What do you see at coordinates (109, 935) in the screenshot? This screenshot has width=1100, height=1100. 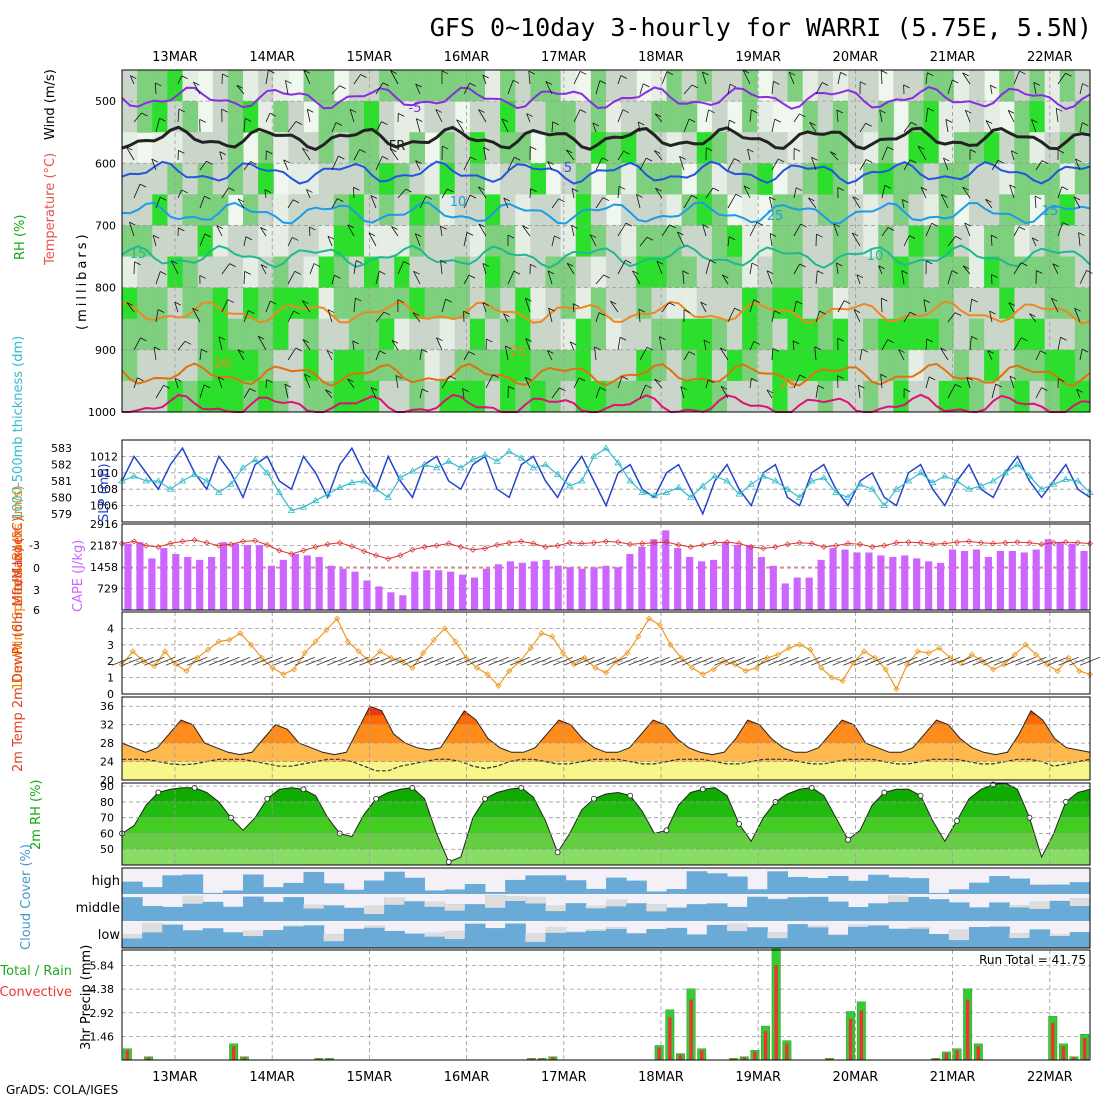 I see `cloud-level-label: low` at bounding box center [109, 935].